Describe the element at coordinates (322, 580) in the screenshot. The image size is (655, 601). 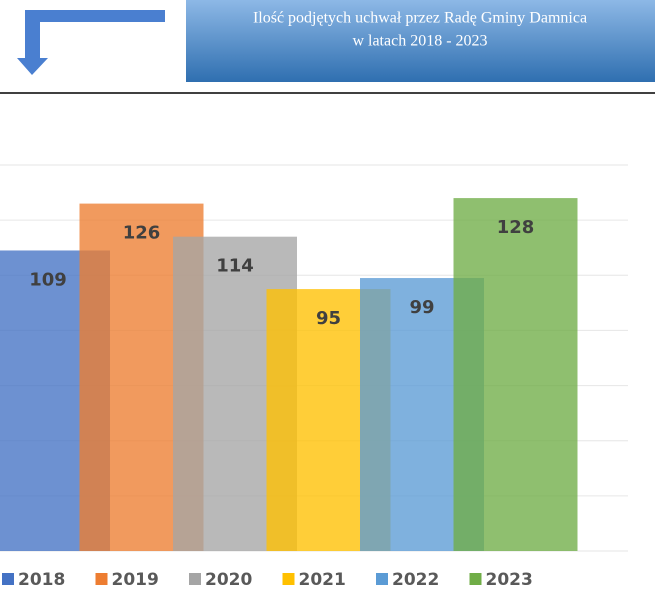
I see `legend-label: 2021` at that location.